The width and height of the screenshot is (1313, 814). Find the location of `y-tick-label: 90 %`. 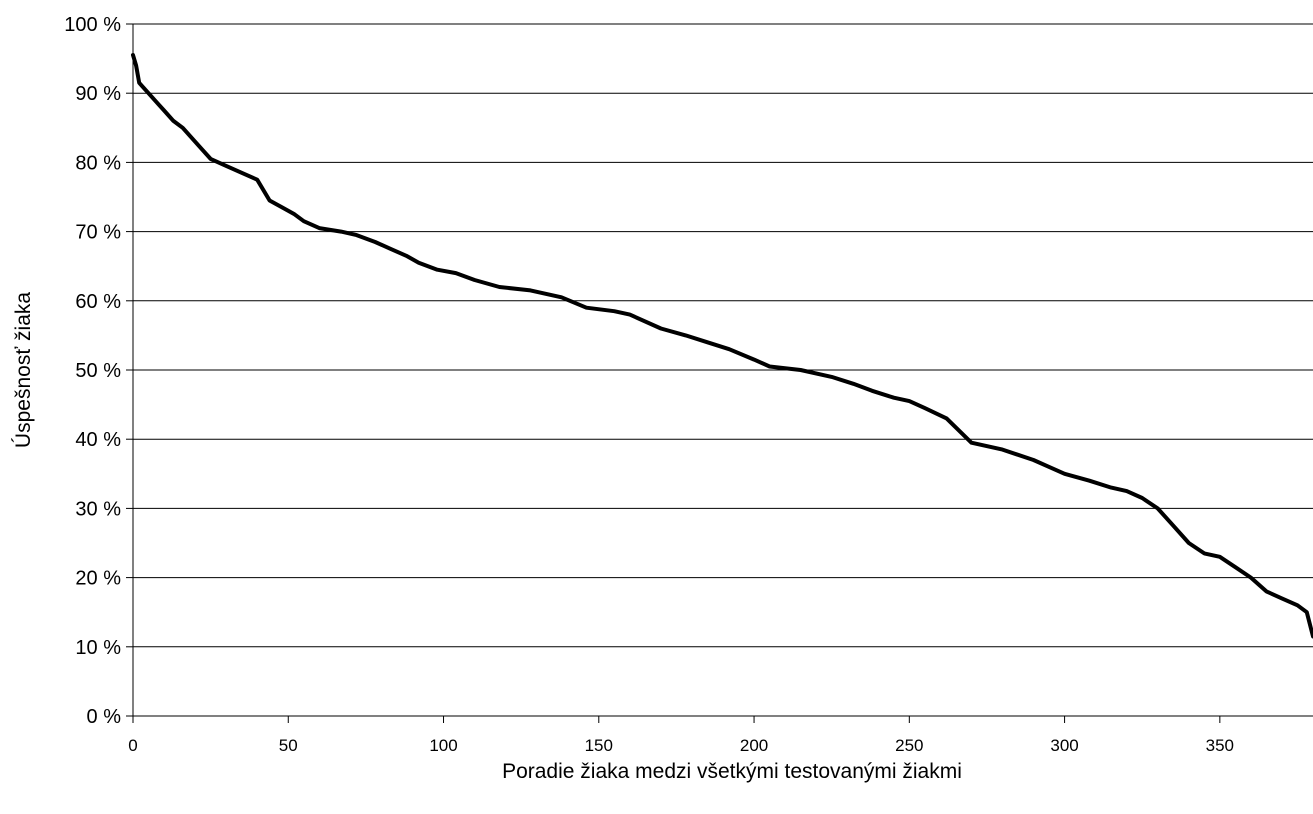

y-tick-label: 90 % is located at coordinates (98, 94).